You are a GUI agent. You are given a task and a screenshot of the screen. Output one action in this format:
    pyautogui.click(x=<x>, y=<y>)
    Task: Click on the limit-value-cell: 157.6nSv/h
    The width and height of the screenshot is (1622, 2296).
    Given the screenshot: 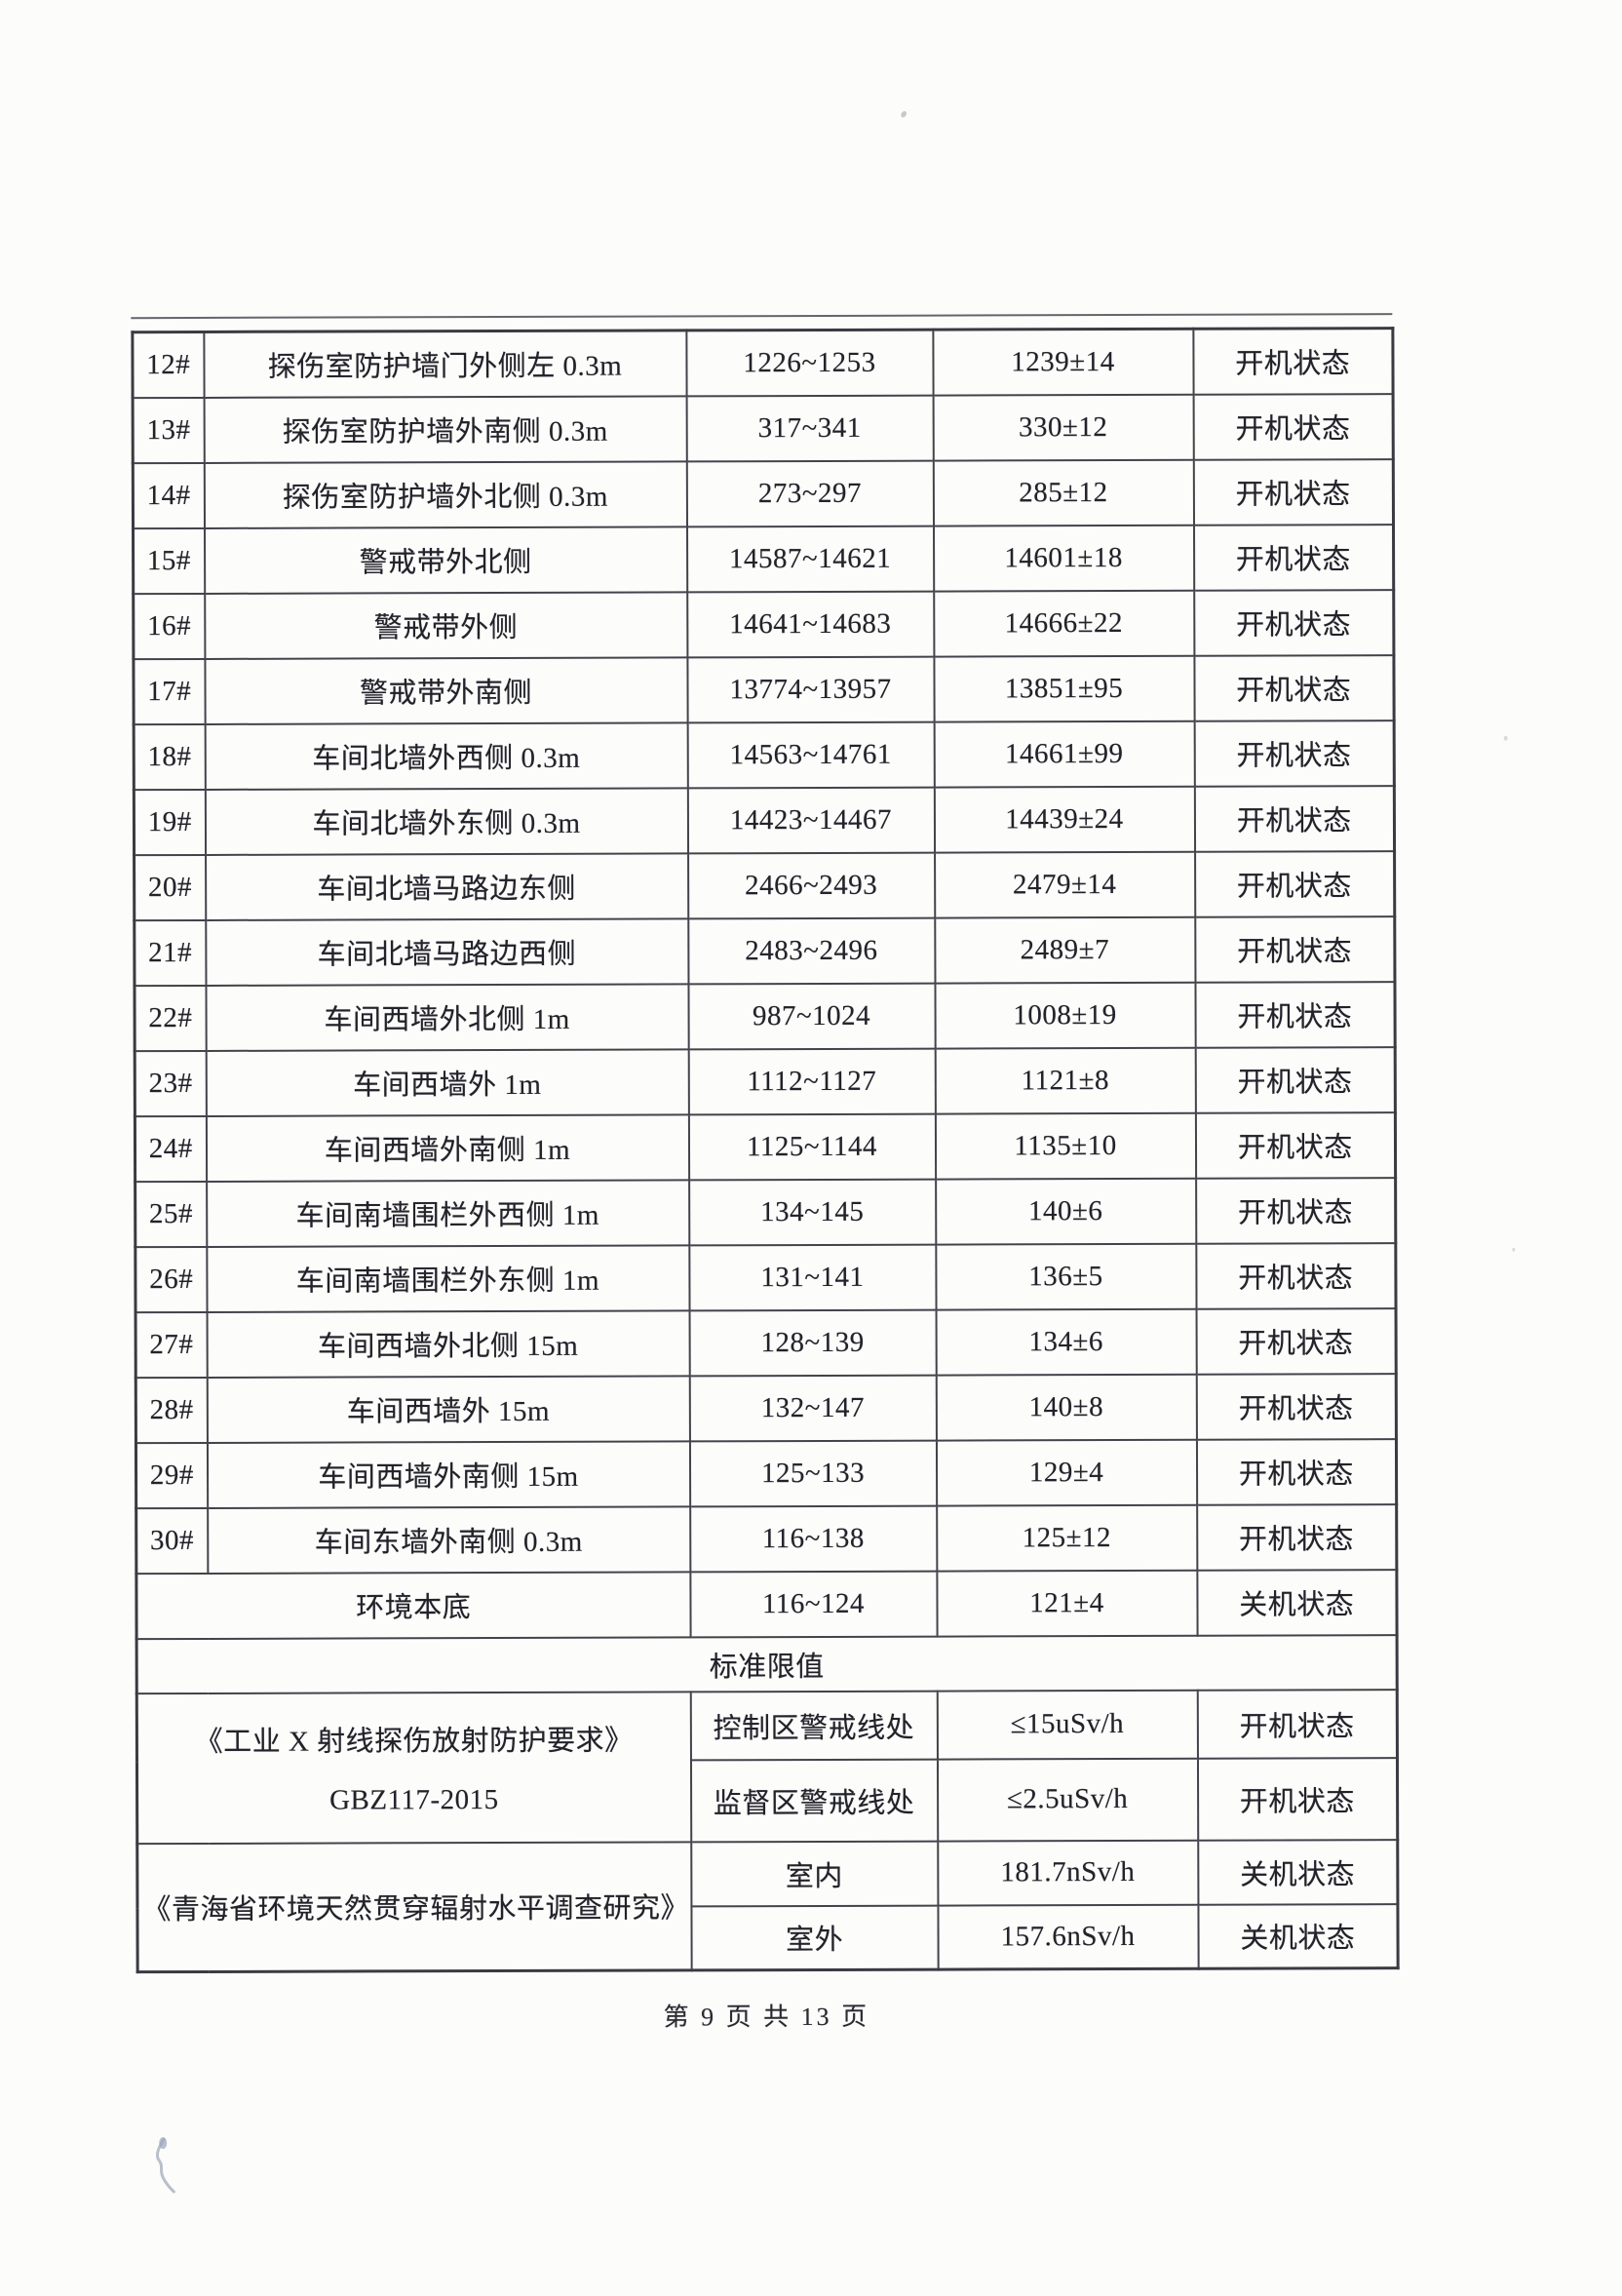 What is the action you would take?
    pyautogui.click(x=1068, y=1937)
    